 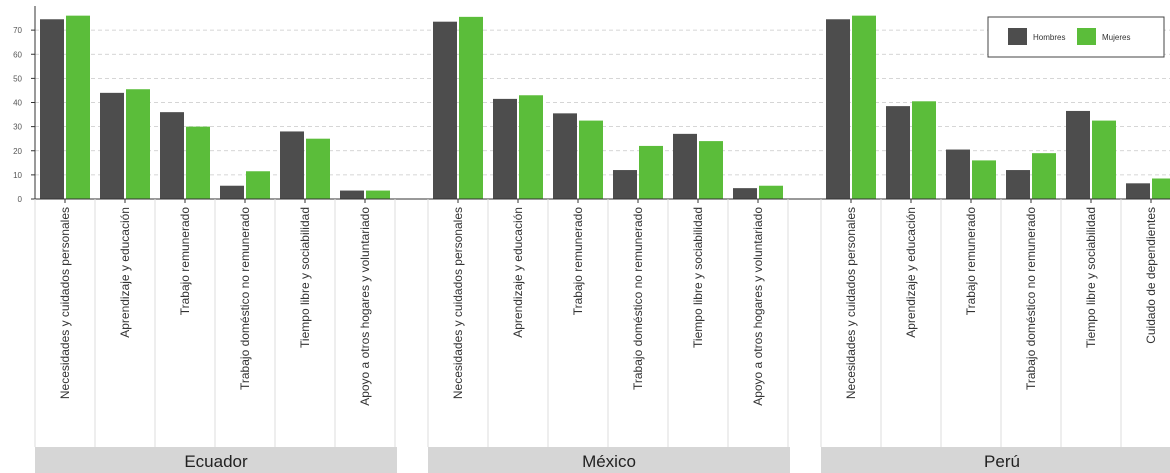 I want to click on y-tick-label: 60, so click(x=17, y=54).